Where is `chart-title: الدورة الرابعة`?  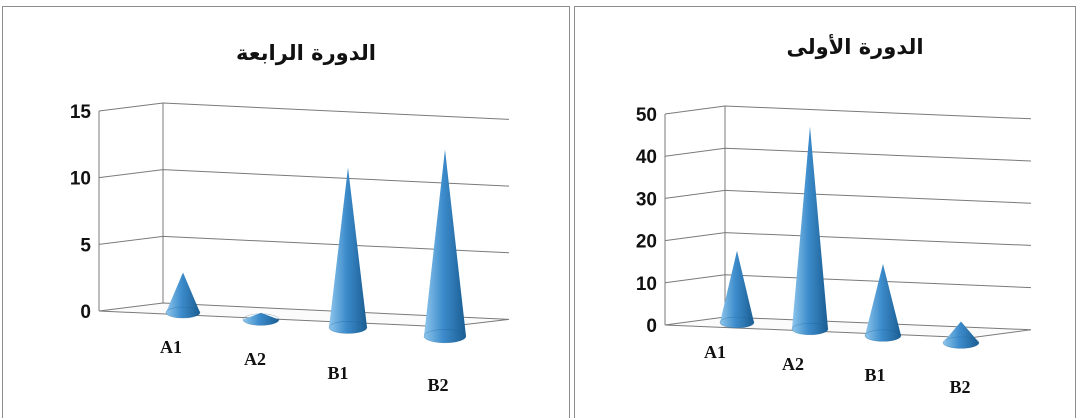
chart-title: الدورة الرابعة is located at coordinates (306, 53).